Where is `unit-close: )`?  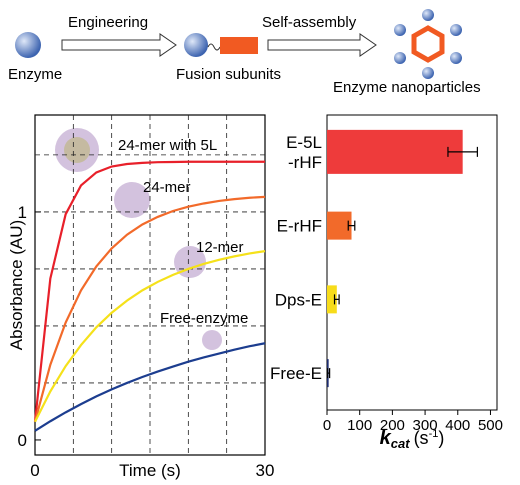
unit-close: ) is located at coordinates (441, 438).